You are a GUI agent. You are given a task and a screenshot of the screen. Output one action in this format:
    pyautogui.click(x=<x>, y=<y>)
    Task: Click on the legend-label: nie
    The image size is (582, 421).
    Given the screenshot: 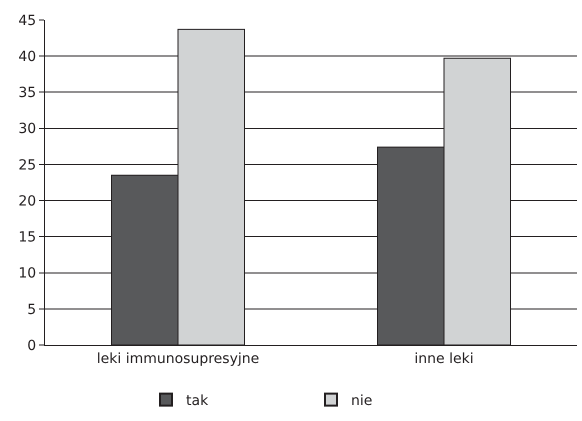 What is the action you would take?
    pyautogui.click(x=361, y=401)
    